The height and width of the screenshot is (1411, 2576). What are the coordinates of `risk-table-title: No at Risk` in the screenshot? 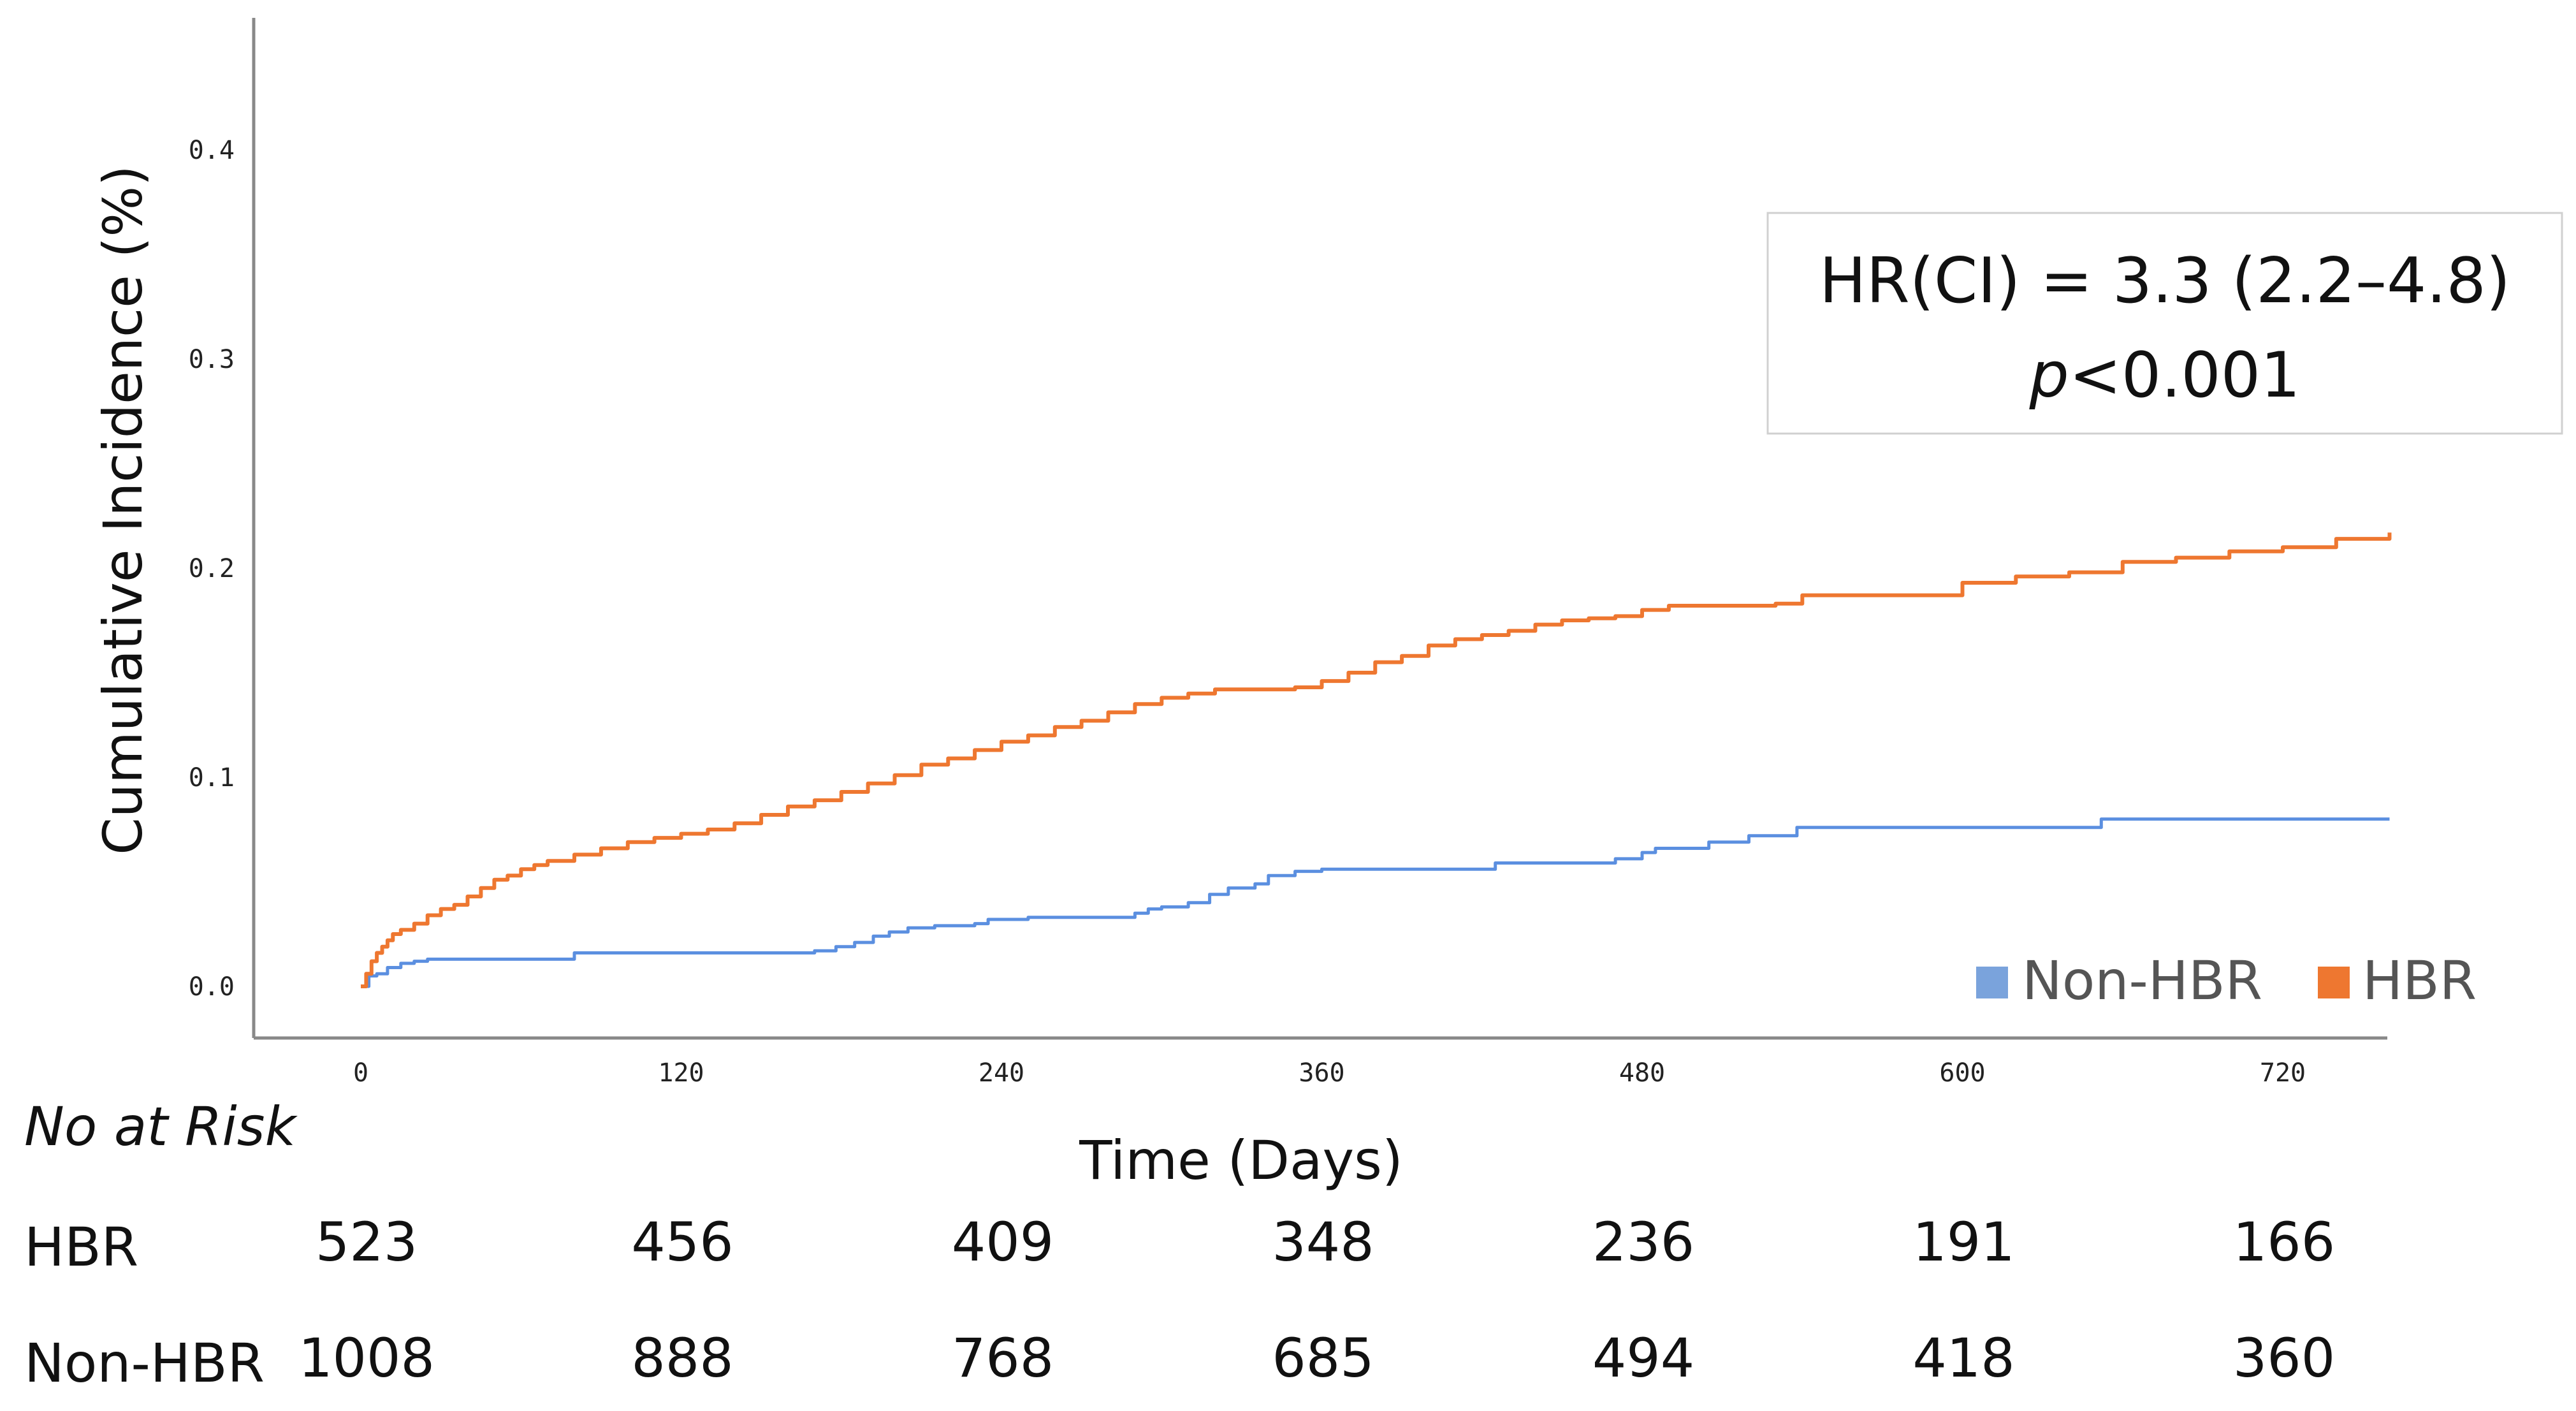 It's located at (160, 1126).